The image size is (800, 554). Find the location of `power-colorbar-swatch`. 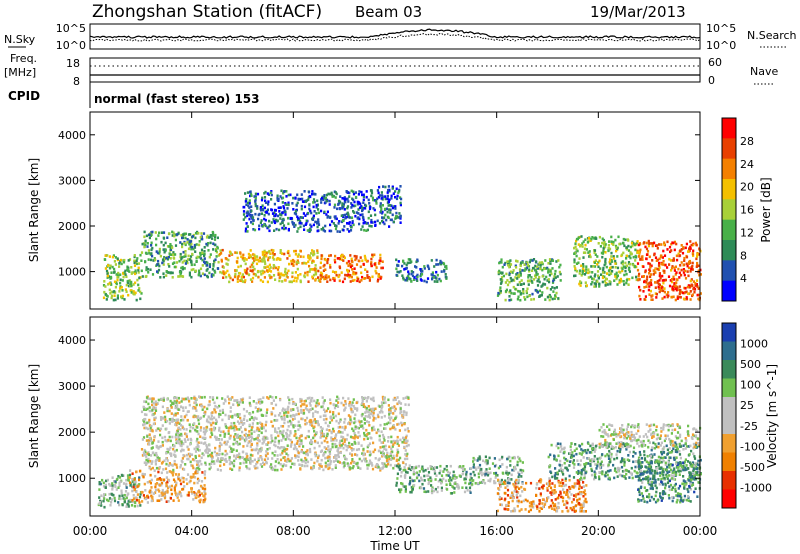

power-colorbar-swatch is located at coordinates (729, 291).